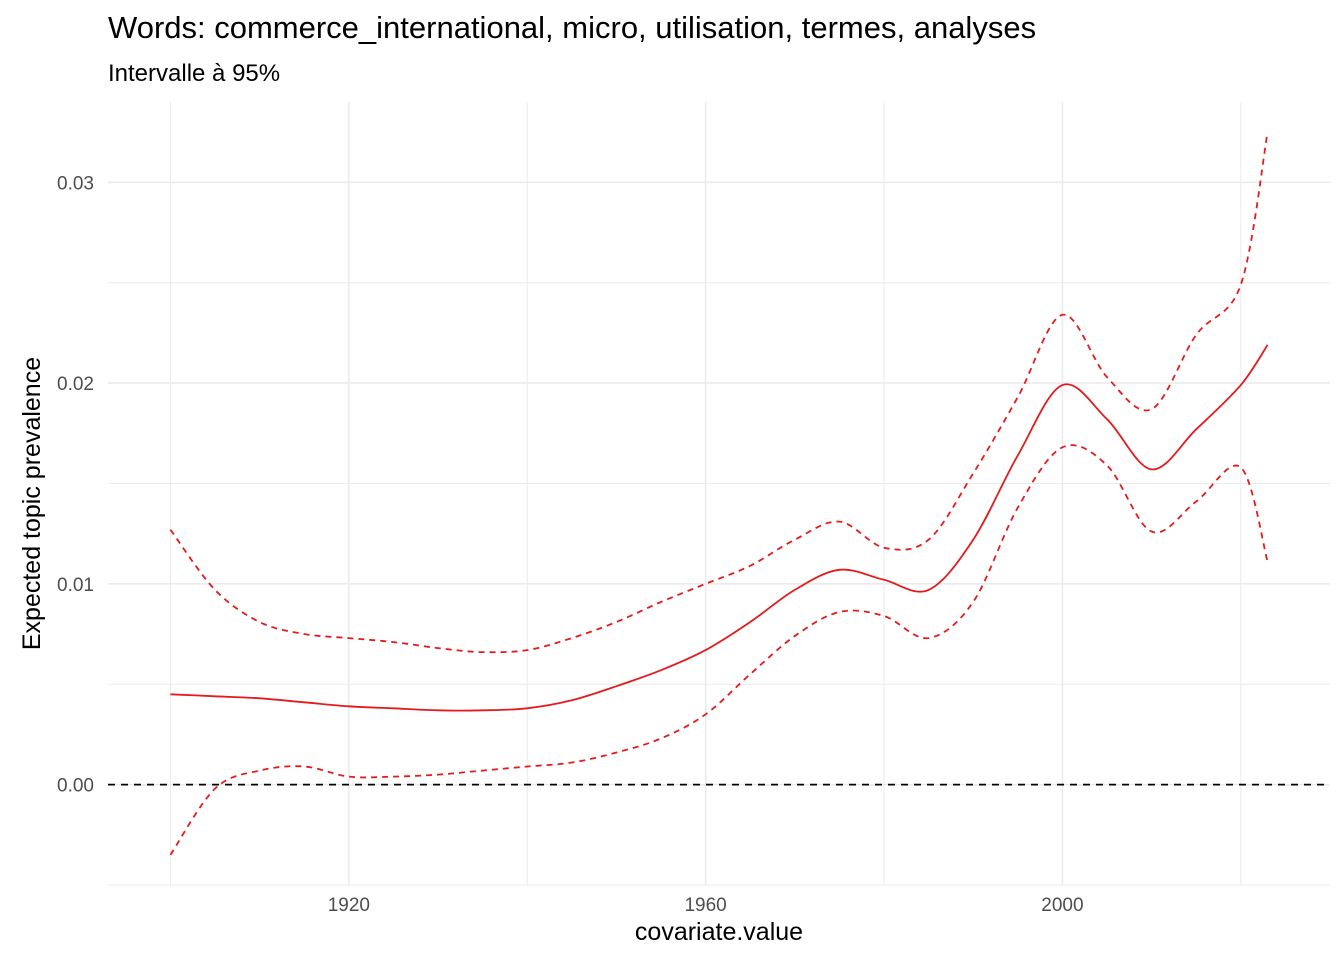 Image resolution: width=1344 pixels, height=960 pixels. I want to click on y-axis-ticks: 0.00 0.01 0.02 0.03, so click(75, 484).